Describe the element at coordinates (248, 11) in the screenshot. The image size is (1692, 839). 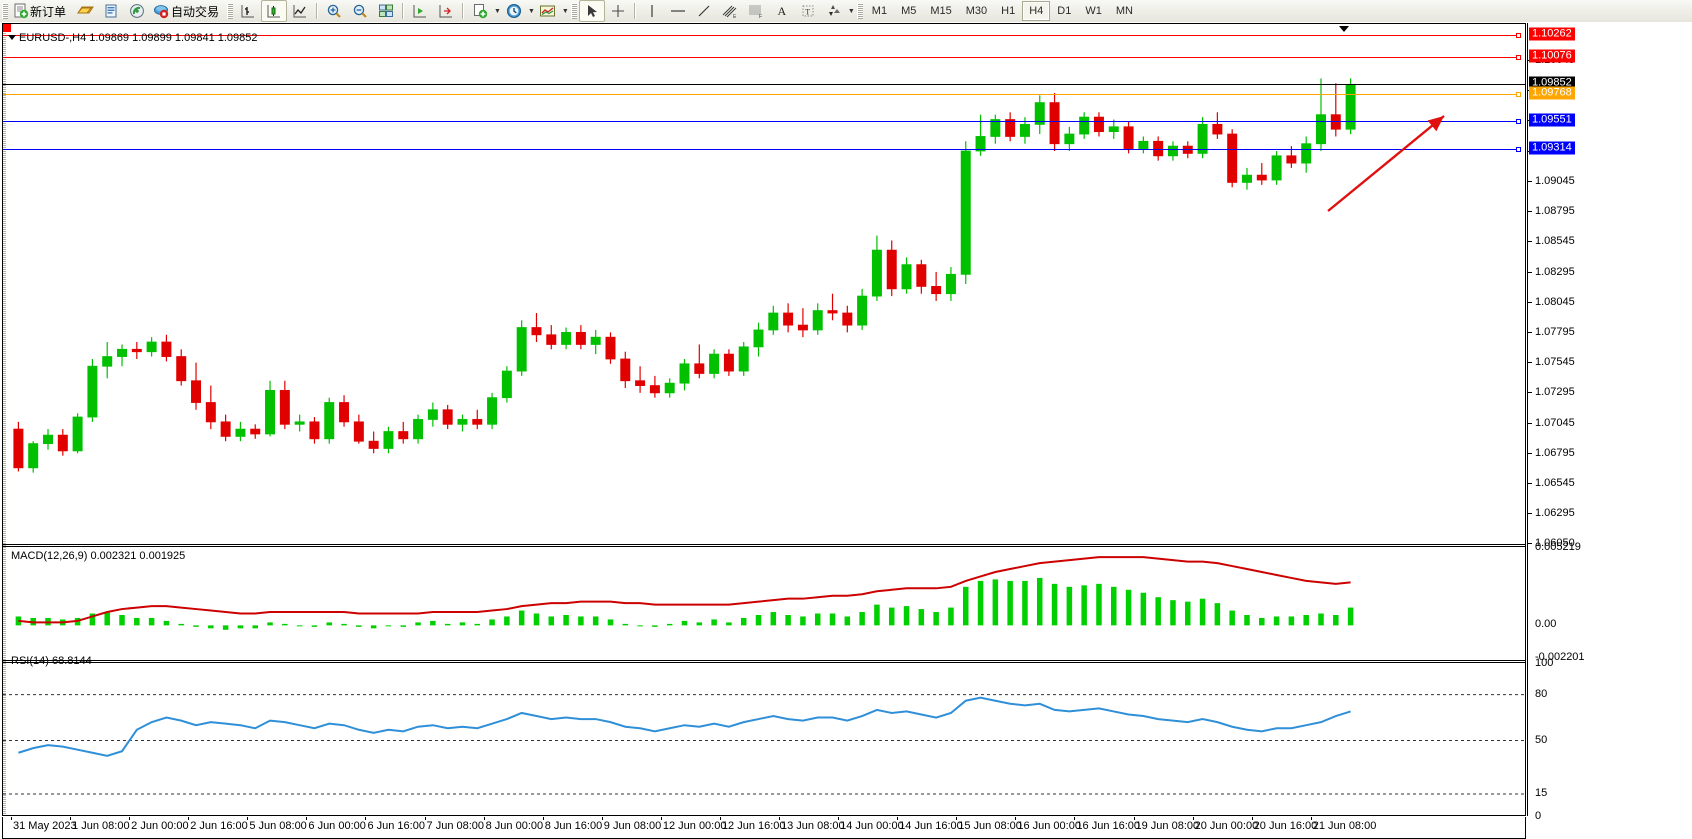
I see `bar-chart-button` at that location.